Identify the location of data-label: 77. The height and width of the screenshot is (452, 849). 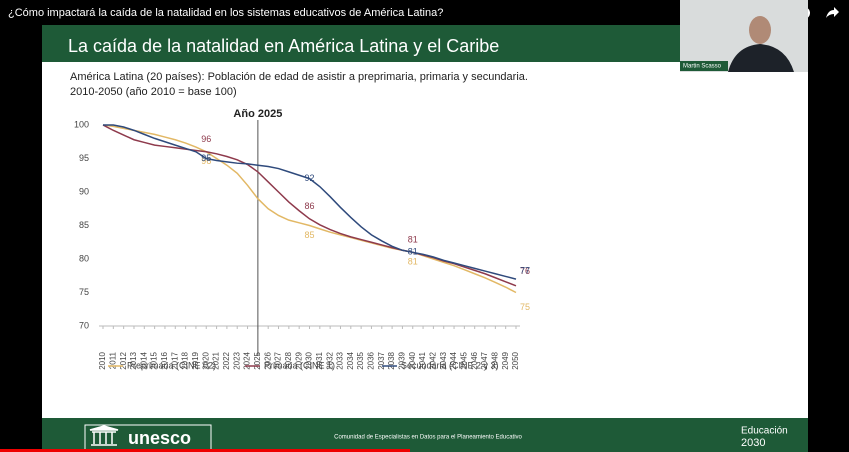
(525, 270).